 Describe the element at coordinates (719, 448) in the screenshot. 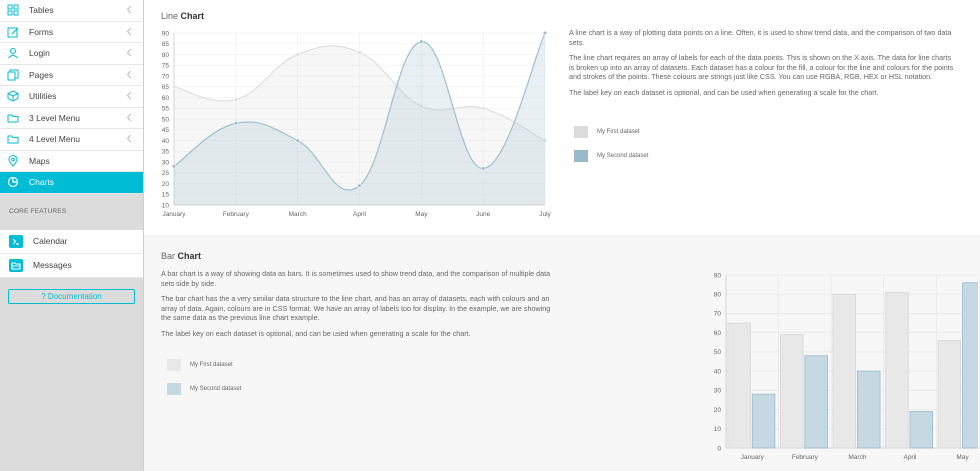

I see `bar-y-tick-label: 0` at that location.